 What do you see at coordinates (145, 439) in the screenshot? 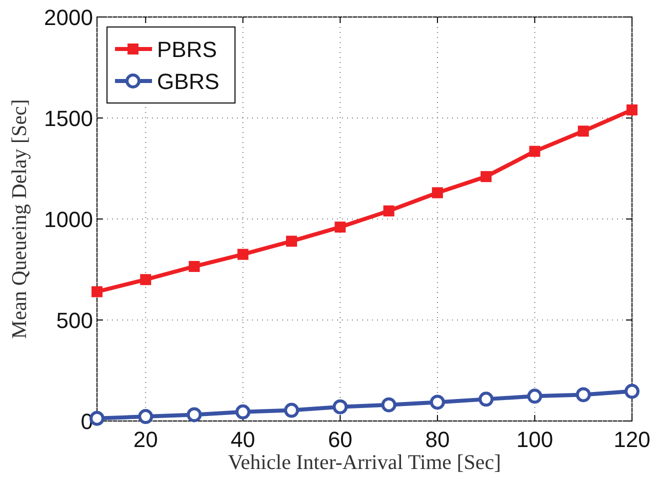
I see `x-tick-label: 20` at bounding box center [145, 439].